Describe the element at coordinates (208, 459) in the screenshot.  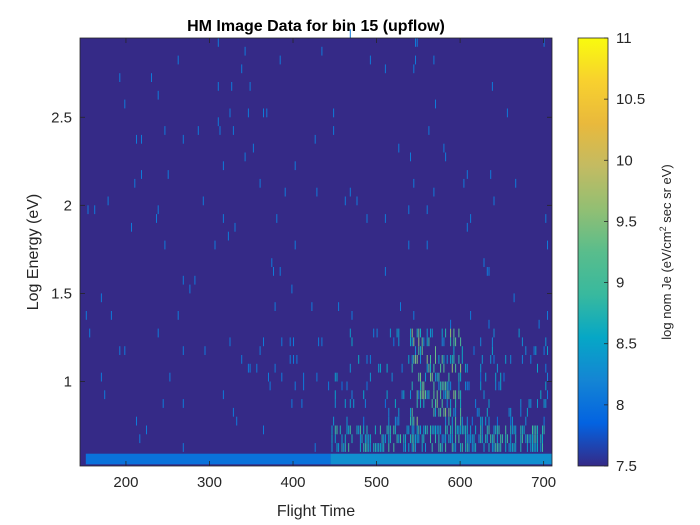
I see `bottom-band-segment` at that location.